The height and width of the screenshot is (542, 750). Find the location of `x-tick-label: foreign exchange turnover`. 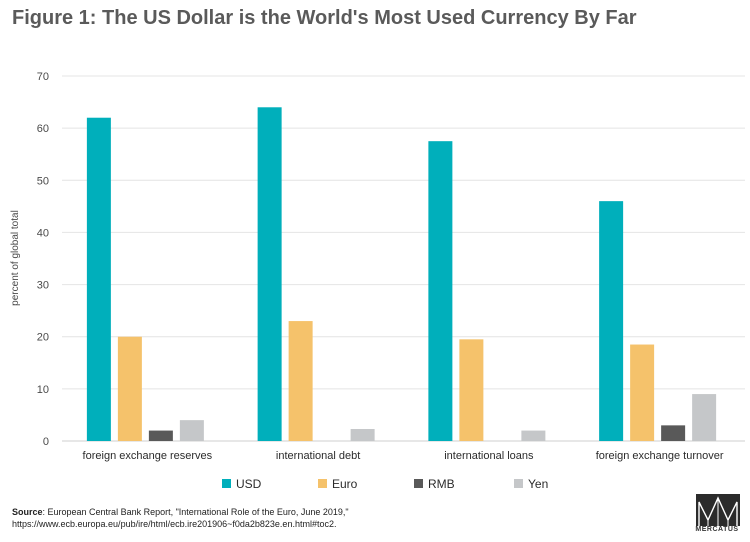

x-tick-label: foreign exchange turnover is located at coordinates (660, 456).